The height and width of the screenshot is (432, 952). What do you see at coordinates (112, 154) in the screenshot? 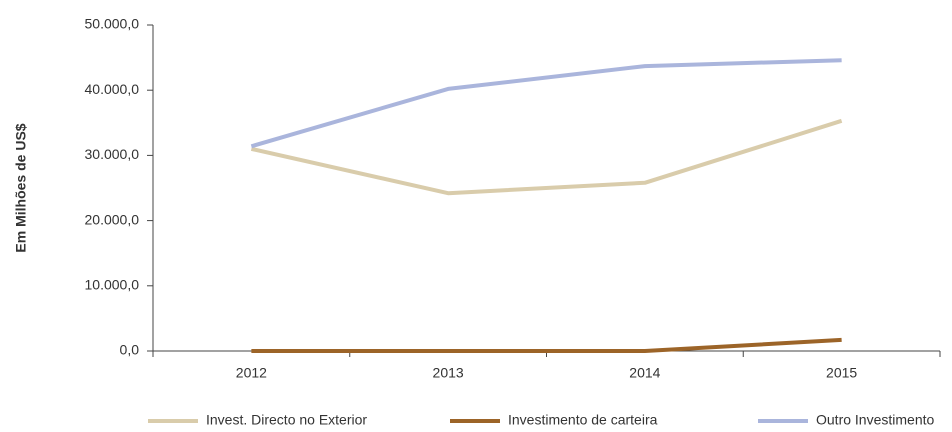
I see `y-tick-label: 30.000,0` at bounding box center [112, 154].